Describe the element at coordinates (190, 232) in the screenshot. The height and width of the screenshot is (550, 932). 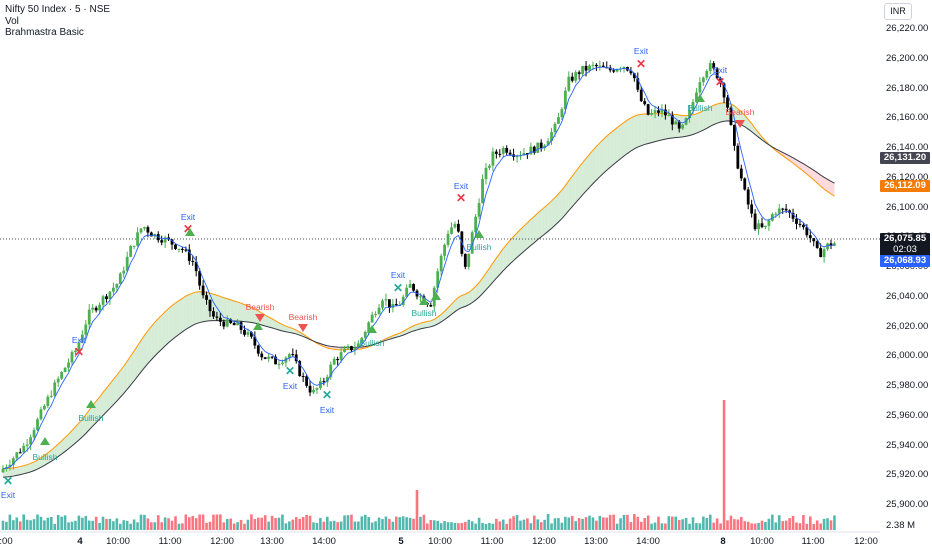
I see `bullish-triangle-icon` at that location.